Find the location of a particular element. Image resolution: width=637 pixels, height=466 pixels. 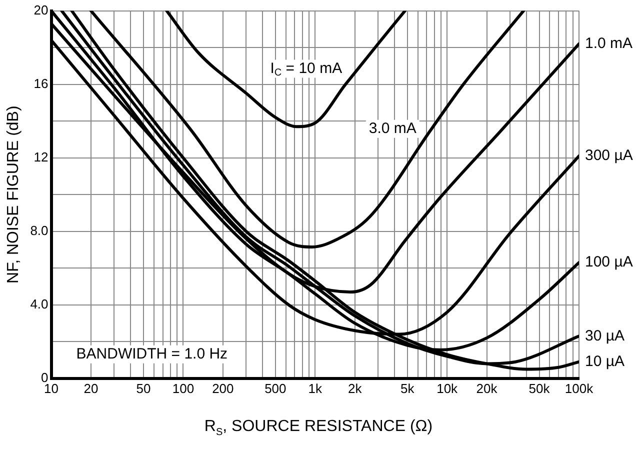

x-tick-label: 200 is located at coordinates (223, 388).